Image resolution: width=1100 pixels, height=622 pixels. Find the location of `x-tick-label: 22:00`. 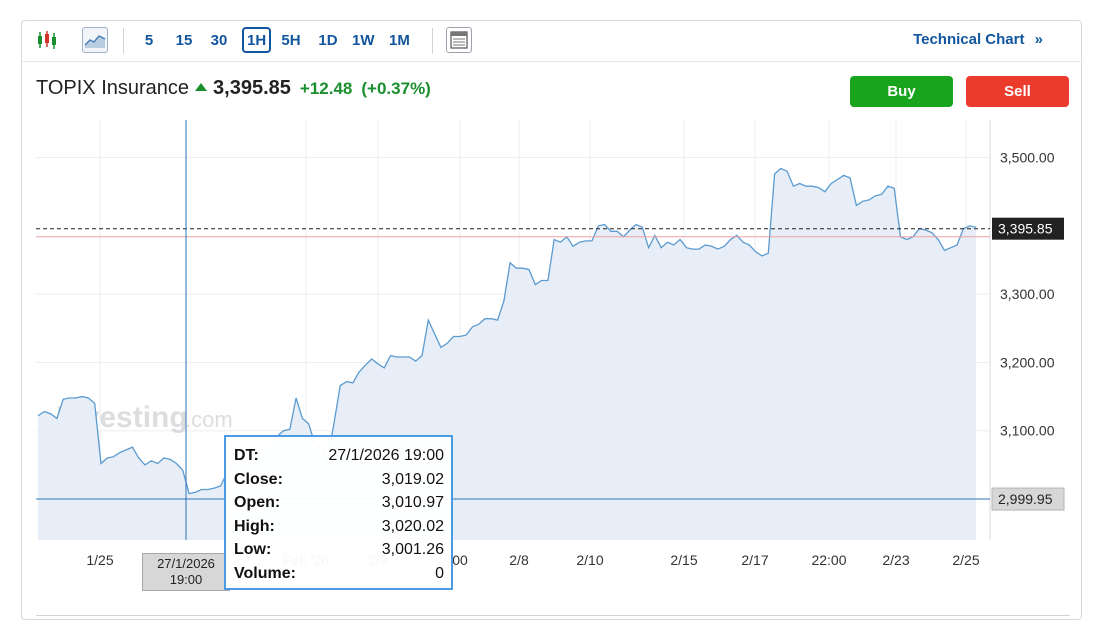

x-tick-label: 22:00 is located at coordinates (828, 560).